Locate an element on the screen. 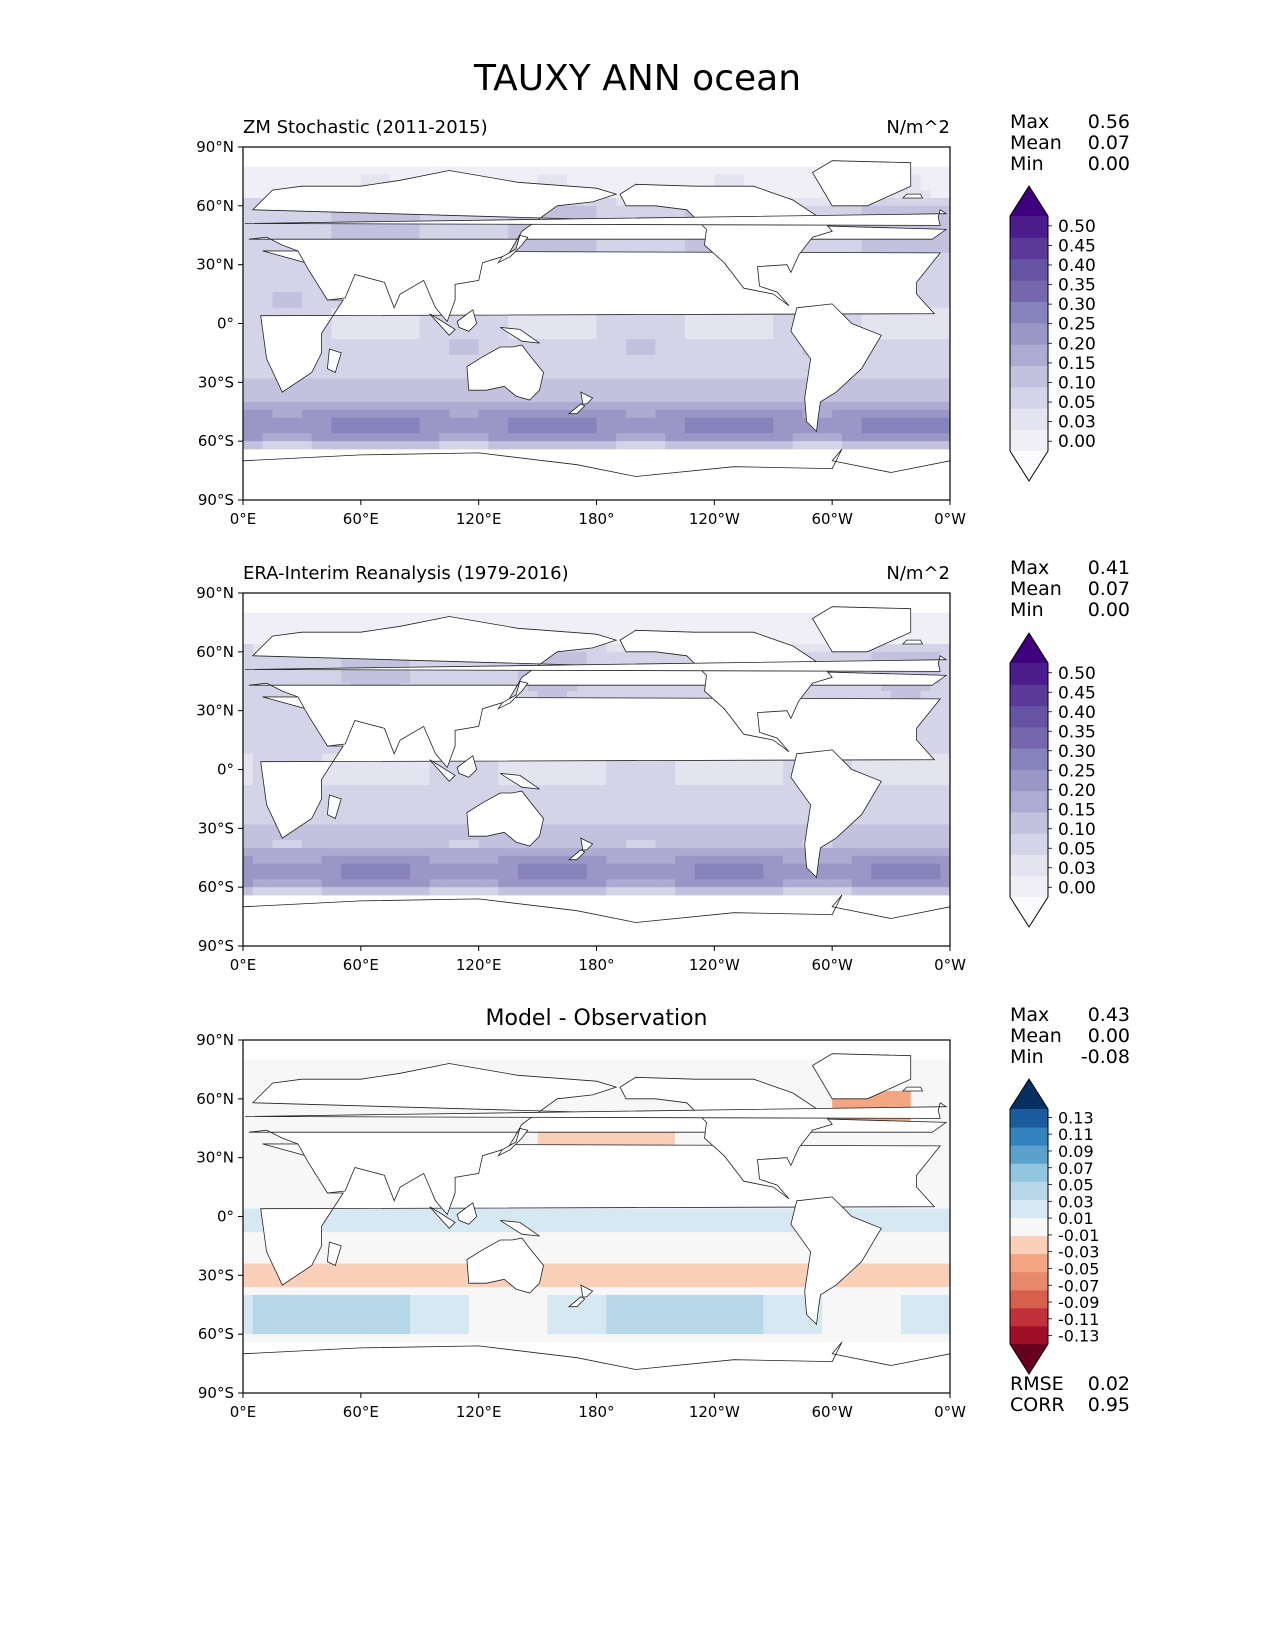  colorbar-segment is located at coordinates (1029, 440).